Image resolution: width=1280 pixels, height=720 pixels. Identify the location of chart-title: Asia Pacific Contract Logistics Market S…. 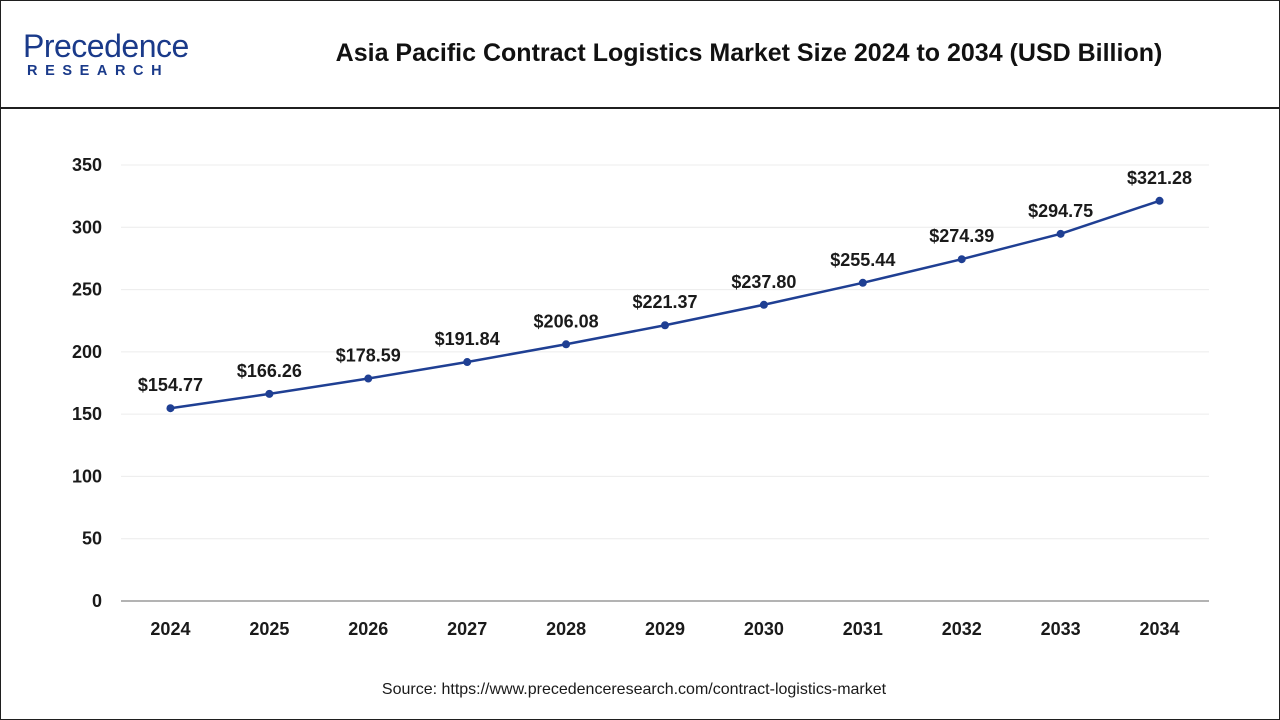
(749, 53).